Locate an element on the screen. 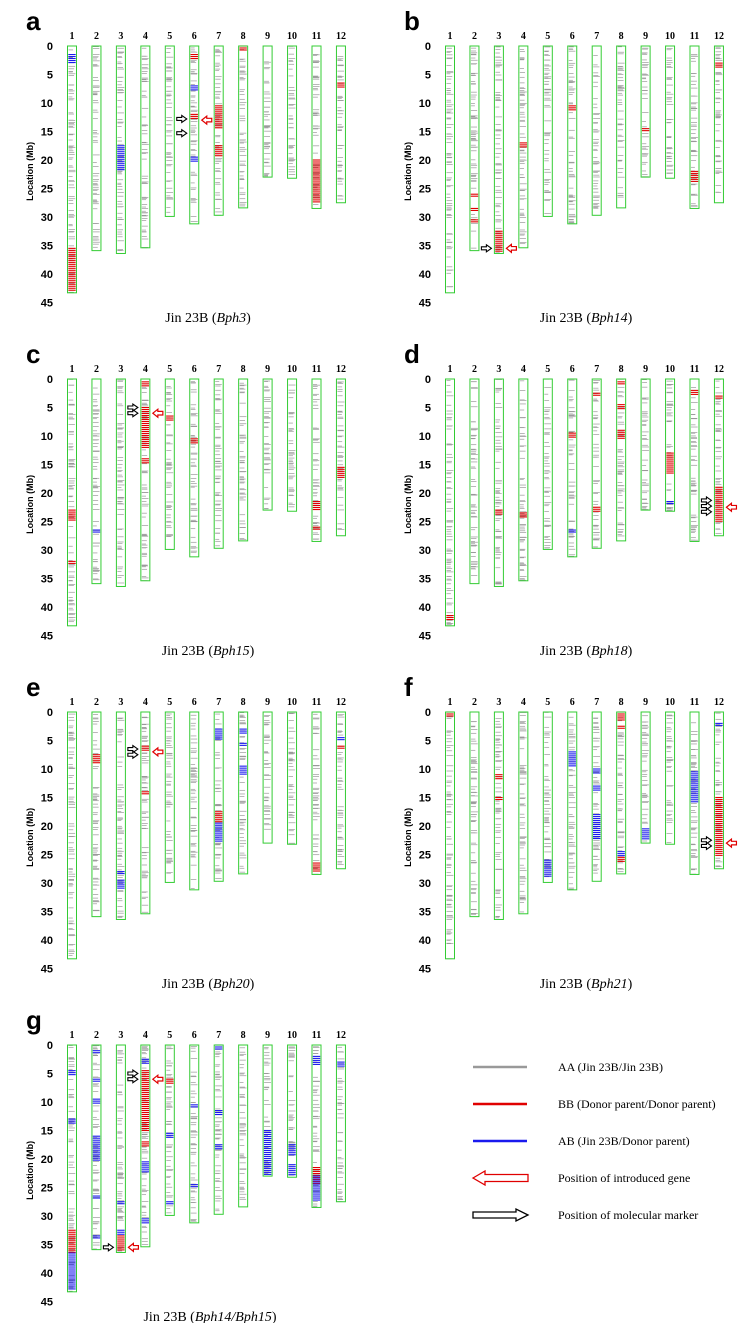 This screenshot has width=749, height=1323. chromosome-number: 7 is located at coordinates (596, 36).